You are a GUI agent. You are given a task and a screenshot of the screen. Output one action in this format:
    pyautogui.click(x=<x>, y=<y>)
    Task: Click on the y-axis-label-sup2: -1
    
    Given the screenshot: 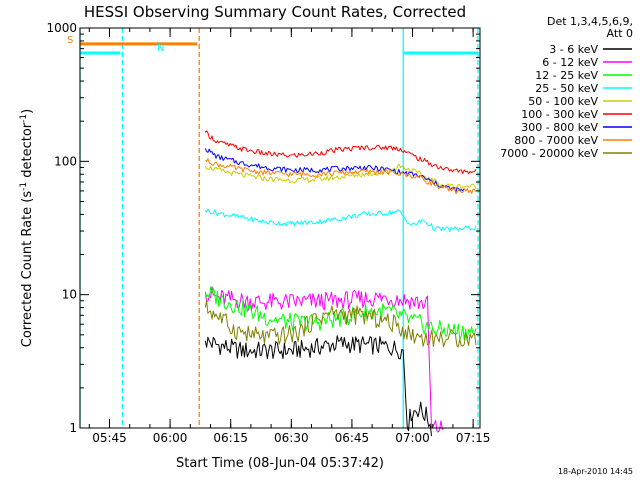 What is the action you would take?
    pyautogui.click(x=24, y=118)
    